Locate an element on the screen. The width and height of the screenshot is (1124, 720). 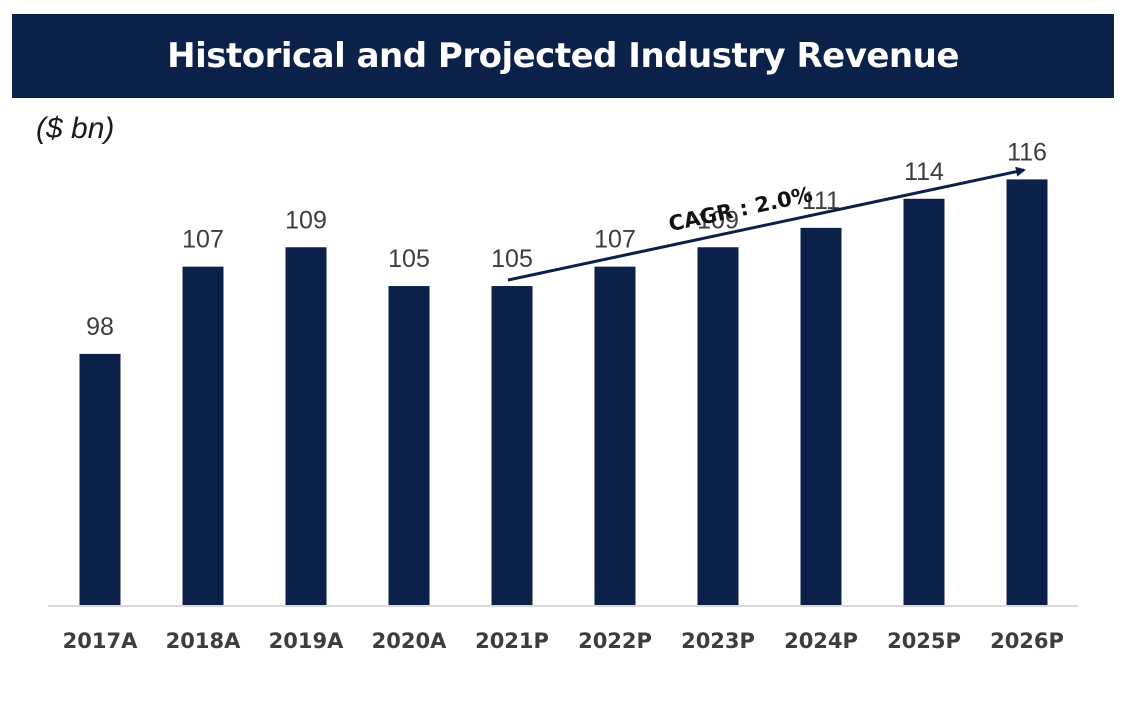
x-tick-2024P: 2024P is located at coordinates (821, 641).